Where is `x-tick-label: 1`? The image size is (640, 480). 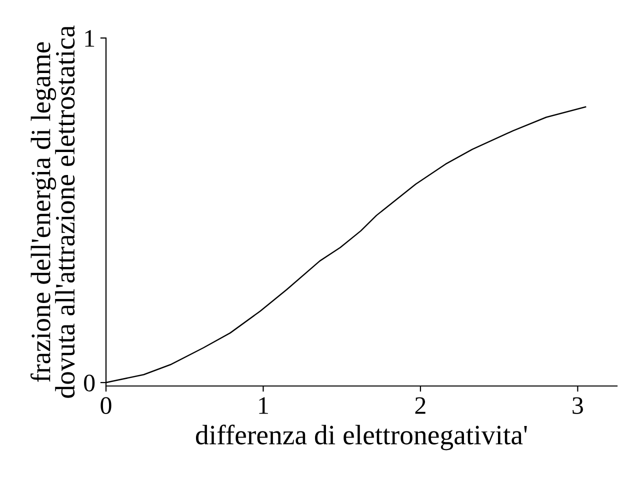 x-tick-label: 1 is located at coordinates (263, 405).